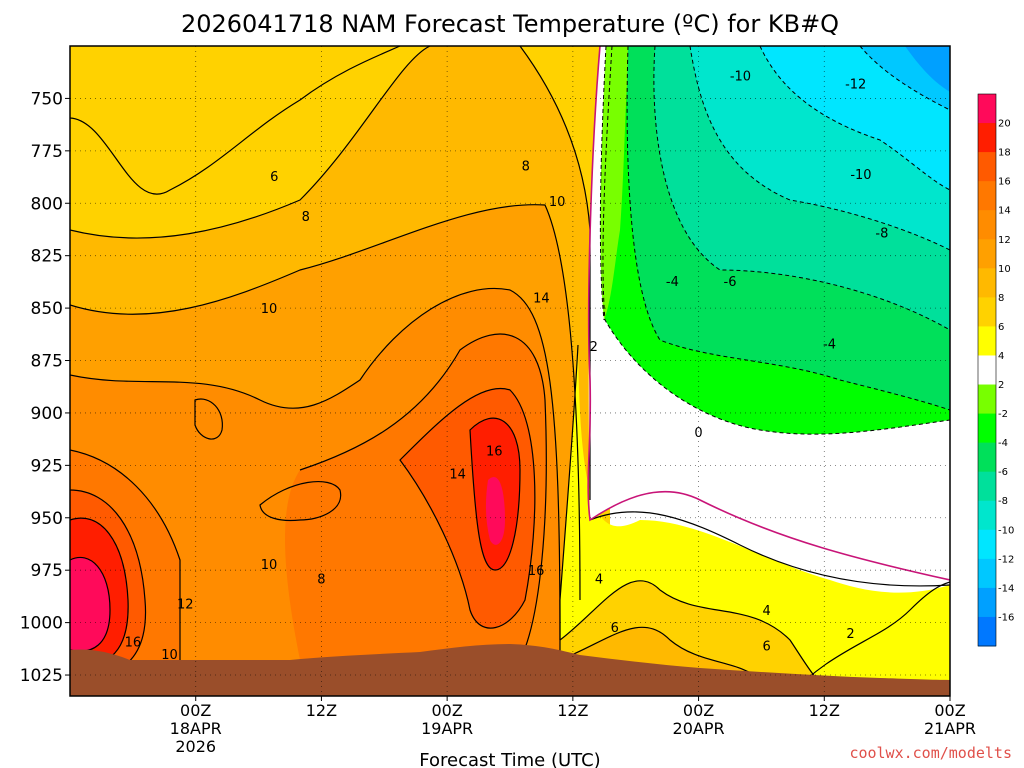 This screenshot has height=768, width=1024. What do you see at coordinates (555, 273) in the screenshot?
I see `contour-8b` at bounding box center [555, 273].